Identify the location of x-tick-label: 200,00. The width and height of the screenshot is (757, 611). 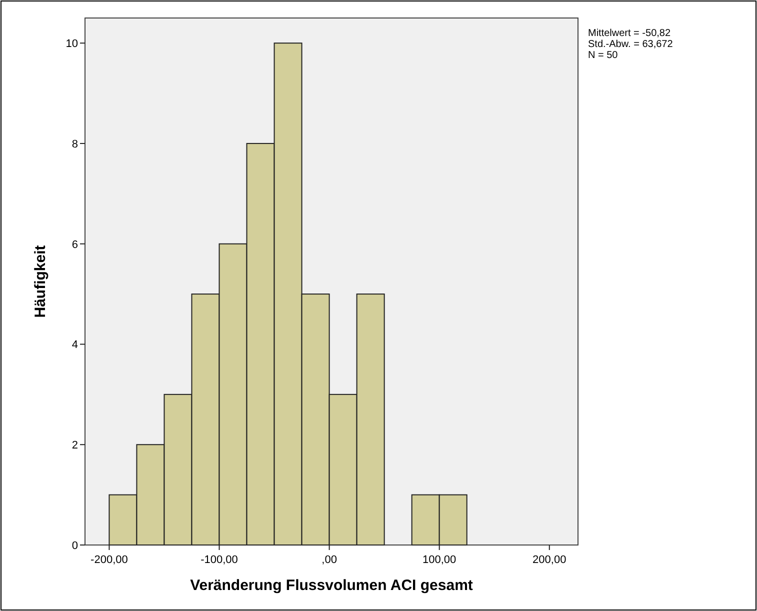
(549, 560).